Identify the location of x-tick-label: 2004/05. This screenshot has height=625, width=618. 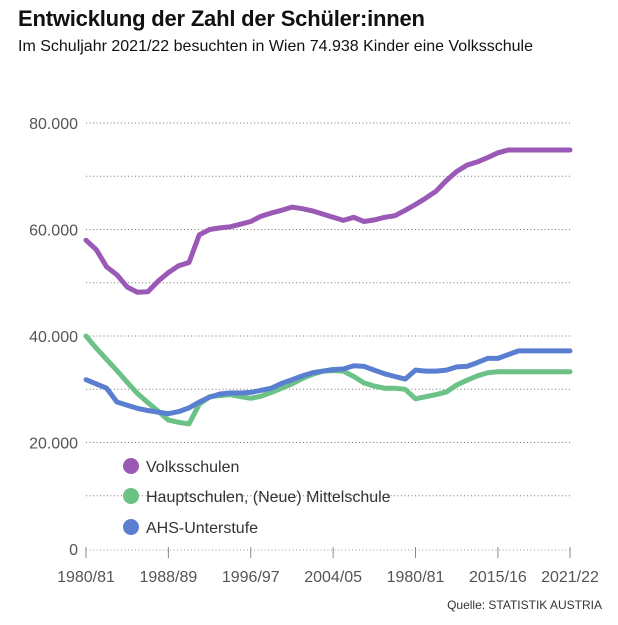
(333, 577).